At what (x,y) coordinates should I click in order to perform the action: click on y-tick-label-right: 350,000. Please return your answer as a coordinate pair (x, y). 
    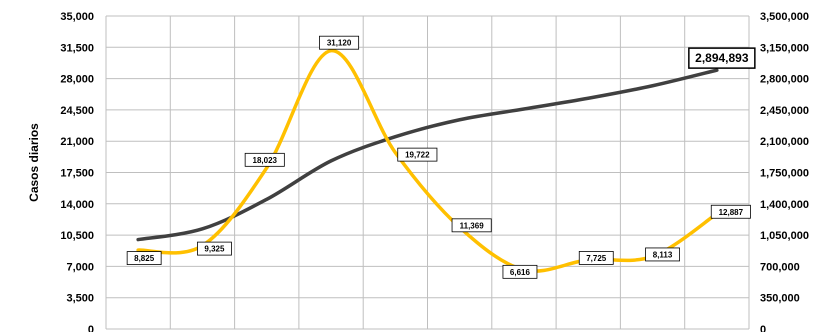
    Looking at the image, I should click on (780, 299).